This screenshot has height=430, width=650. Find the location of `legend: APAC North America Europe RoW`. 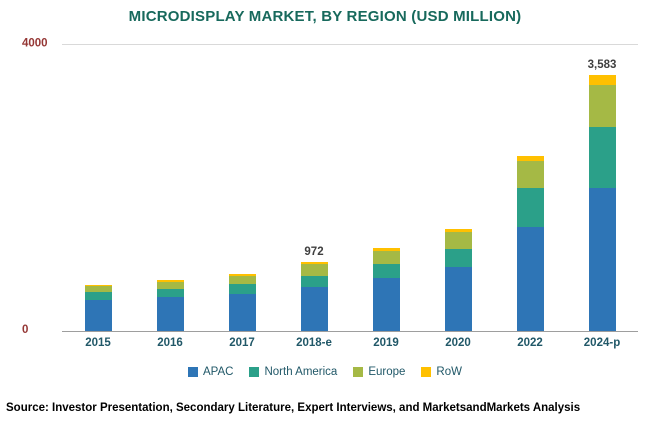

legend: APAC North America Europe RoW is located at coordinates (325, 372).